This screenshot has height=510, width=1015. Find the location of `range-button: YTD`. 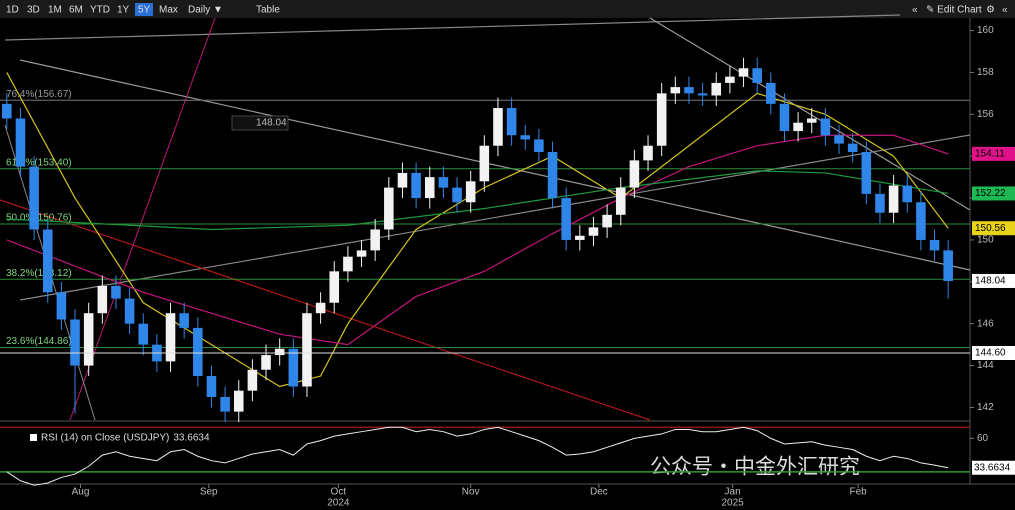

range-button: YTD is located at coordinates (100, 10).